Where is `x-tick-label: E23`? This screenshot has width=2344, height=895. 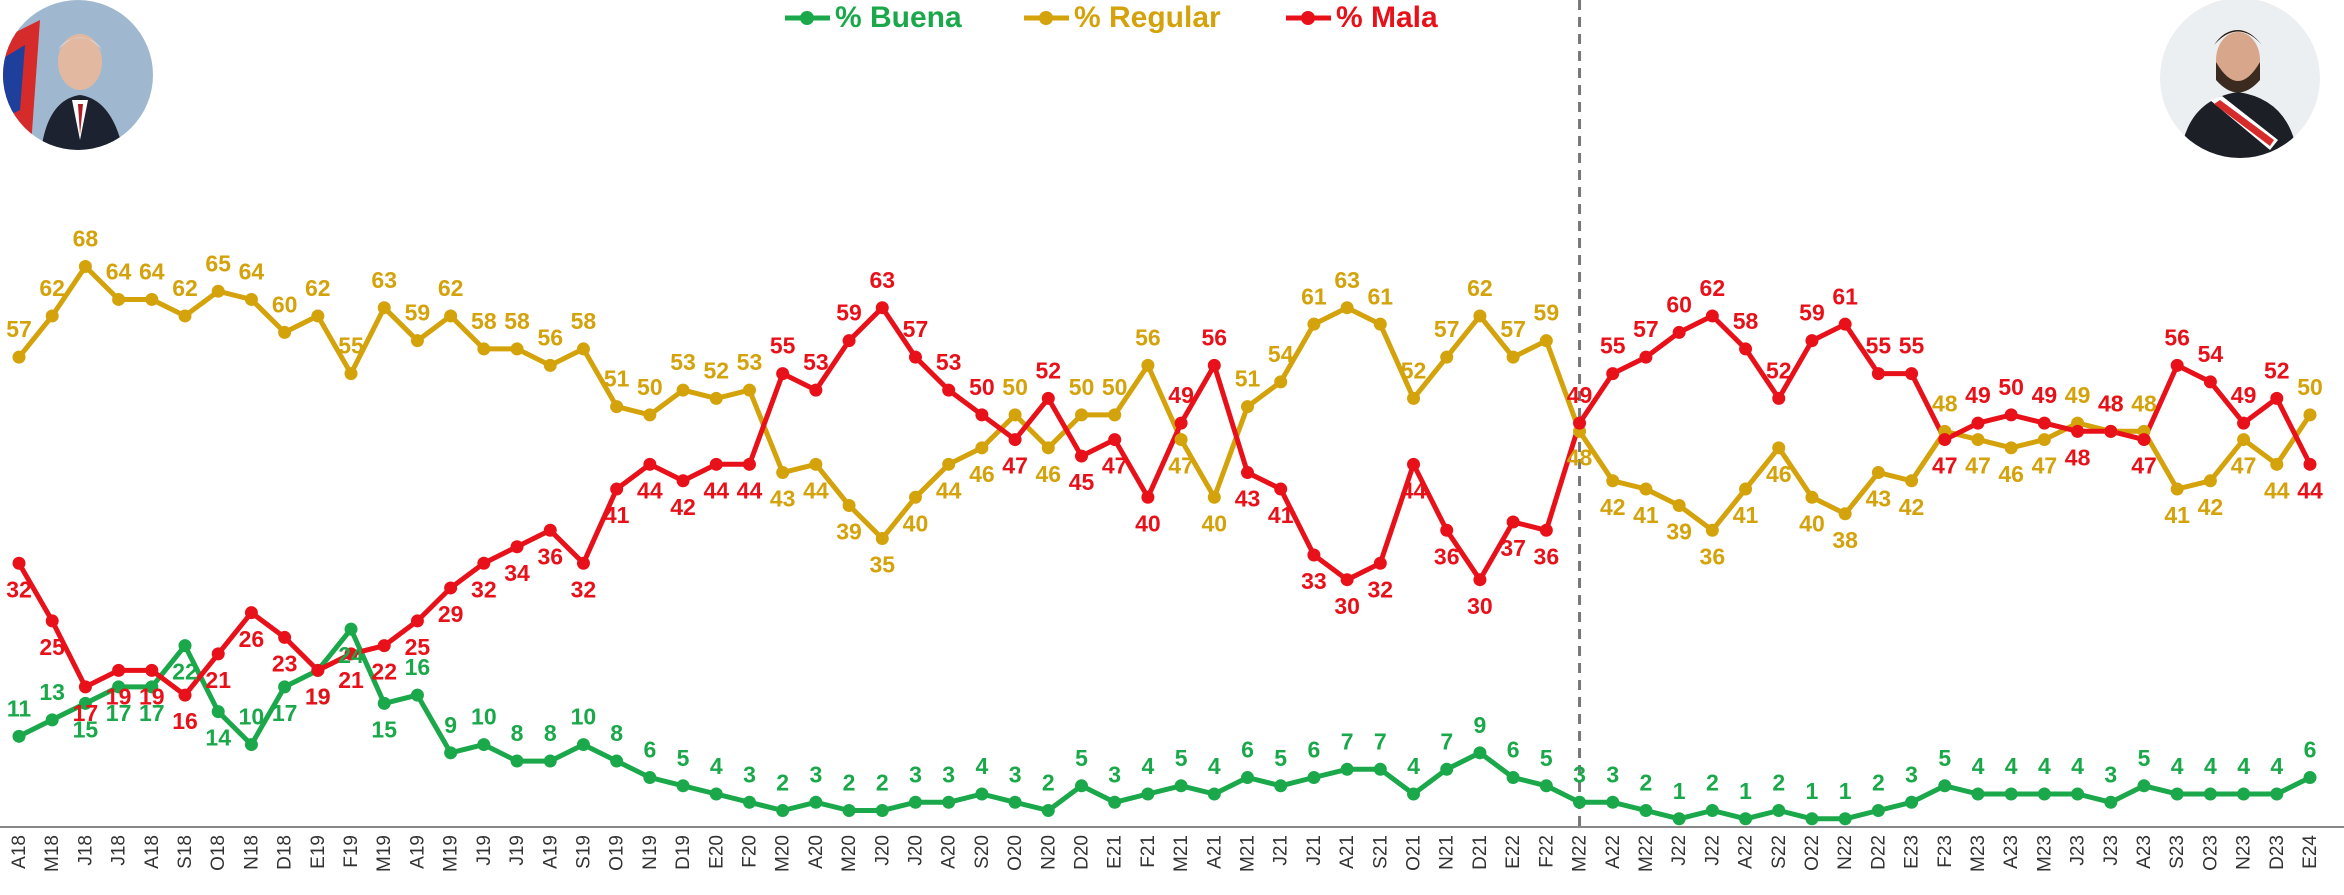
x-tick-label: E23 is located at coordinates (1912, 852).